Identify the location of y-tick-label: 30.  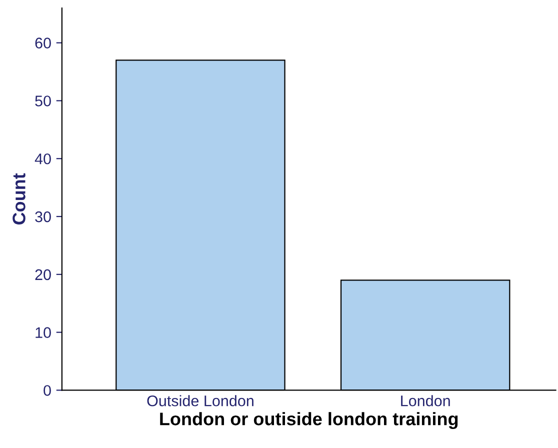
(43, 216).